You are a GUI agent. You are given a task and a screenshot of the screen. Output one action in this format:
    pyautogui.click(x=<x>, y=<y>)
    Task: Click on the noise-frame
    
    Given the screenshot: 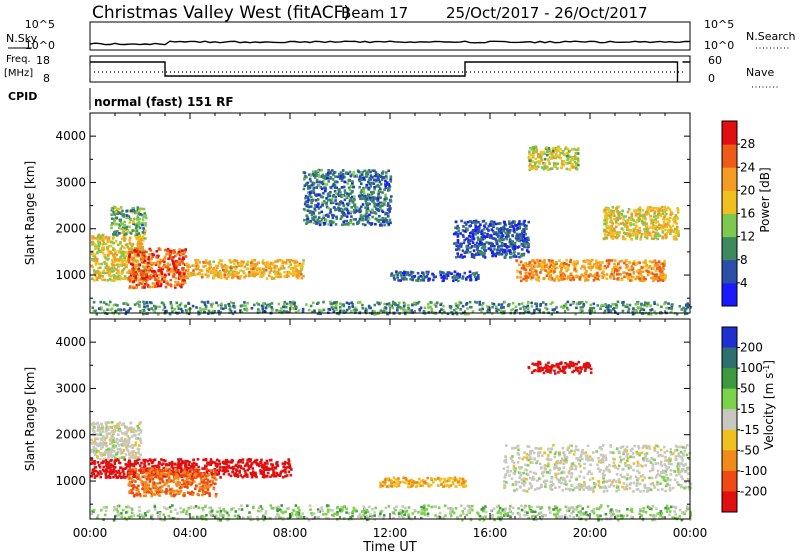 What is the action you would take?
    pyautogui.click(x=390, y=36)
    